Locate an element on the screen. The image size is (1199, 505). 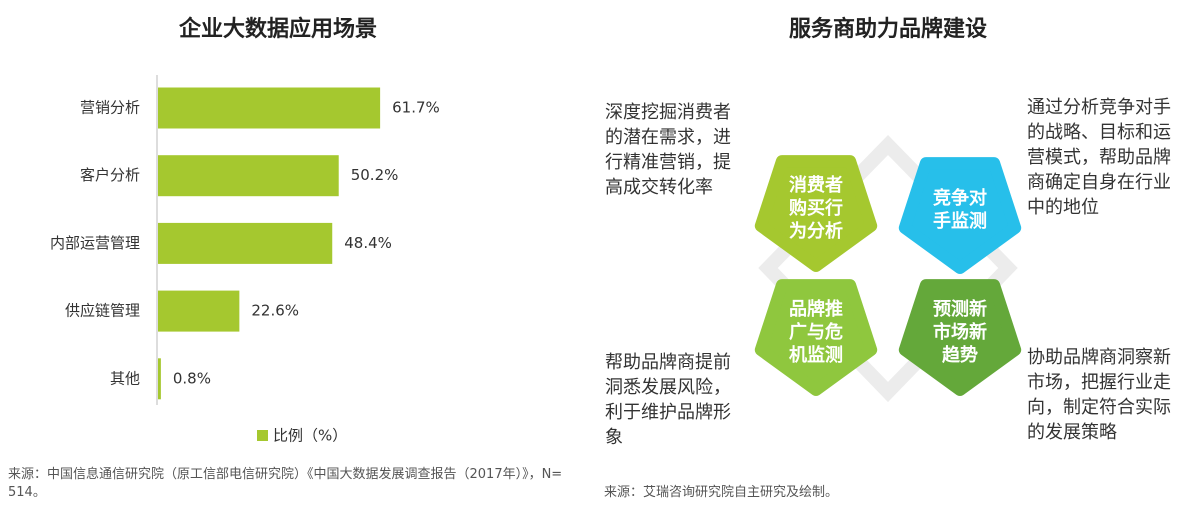
category-label: 客户分析 is located at coordinates (110, 175).